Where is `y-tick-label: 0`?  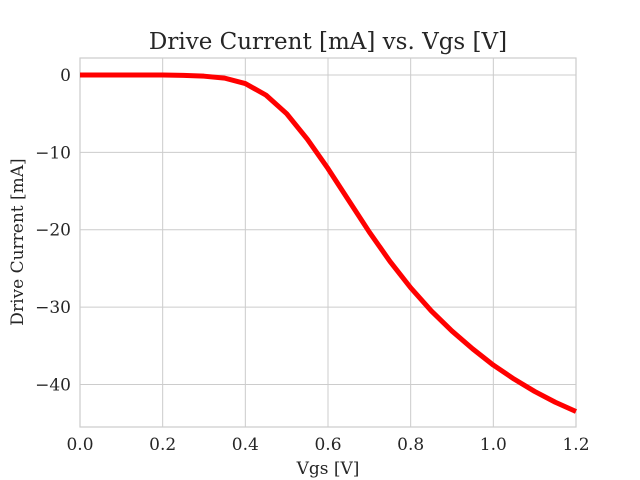 y-tick-label: 0 is located at coordinates (65, 76).